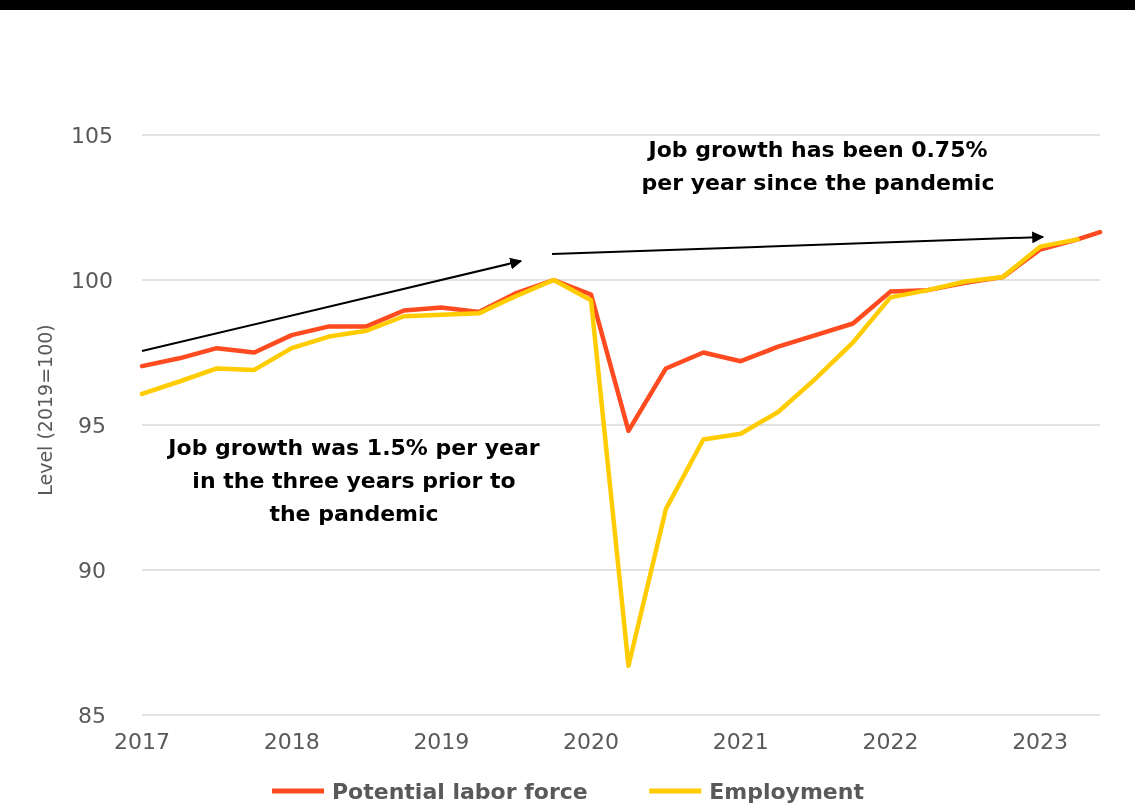  What do you see at coordinates (353, 480) in the screenshot?
I see `annotation: Job growth was 1.5% per year in the three years prior to the pandemic` at bounding box center [353, 480].